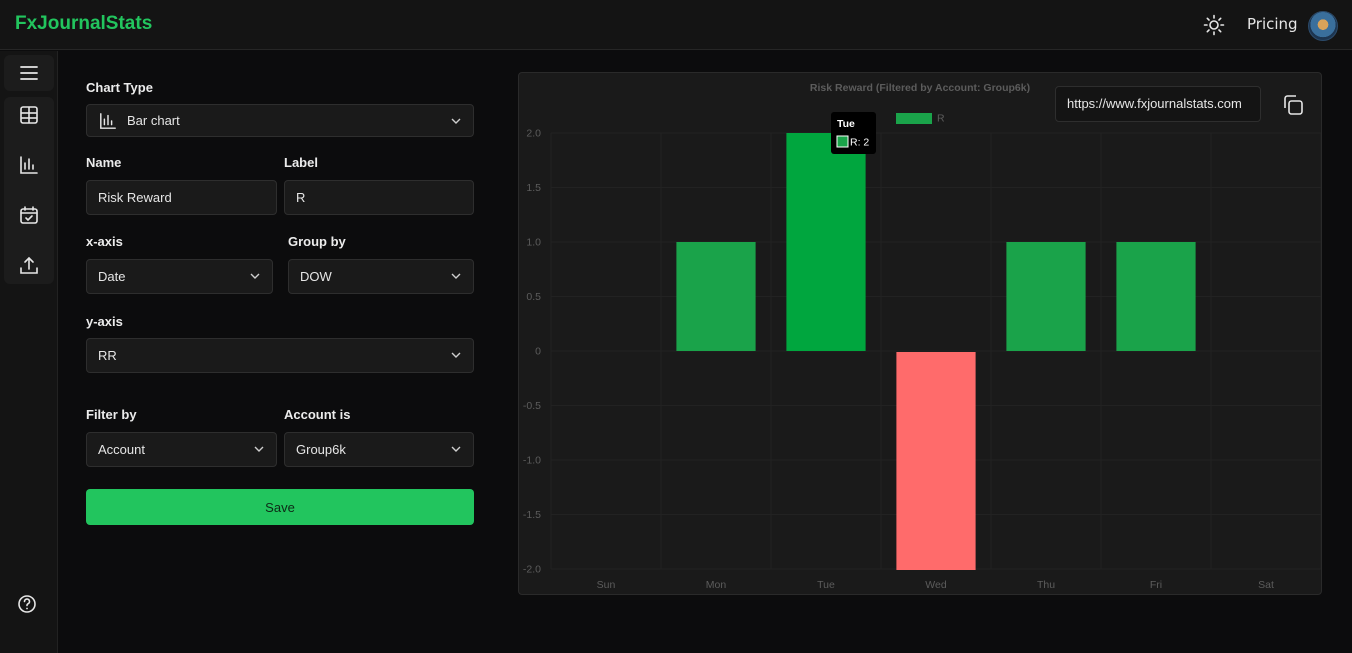 This screenshot has width=1352, height=653. Describe the element at coordinates (936, 461) in the screenshot. I see `bar-wed` at that location.